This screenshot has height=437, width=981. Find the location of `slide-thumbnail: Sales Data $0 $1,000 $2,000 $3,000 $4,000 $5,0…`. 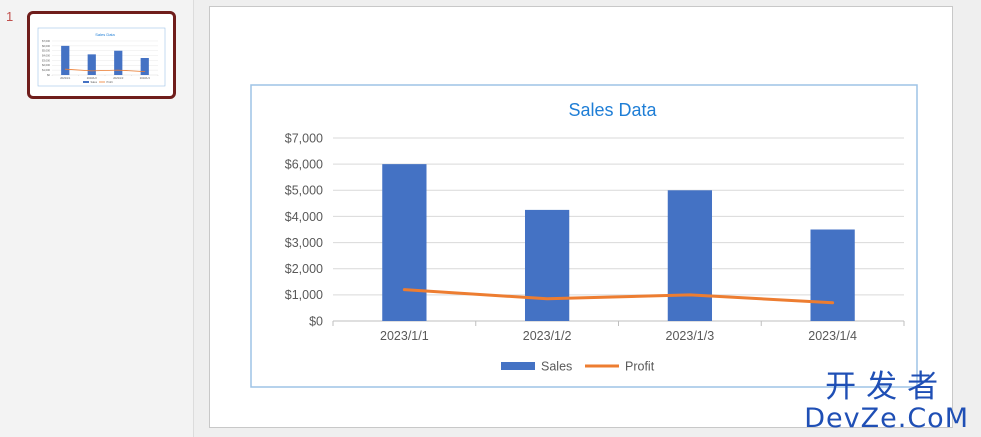

slide-thumbnail: Sales Data $0 $1,000 $2,000 $3,000 $4,000 $5,0… is located at coordinates (101, 55).